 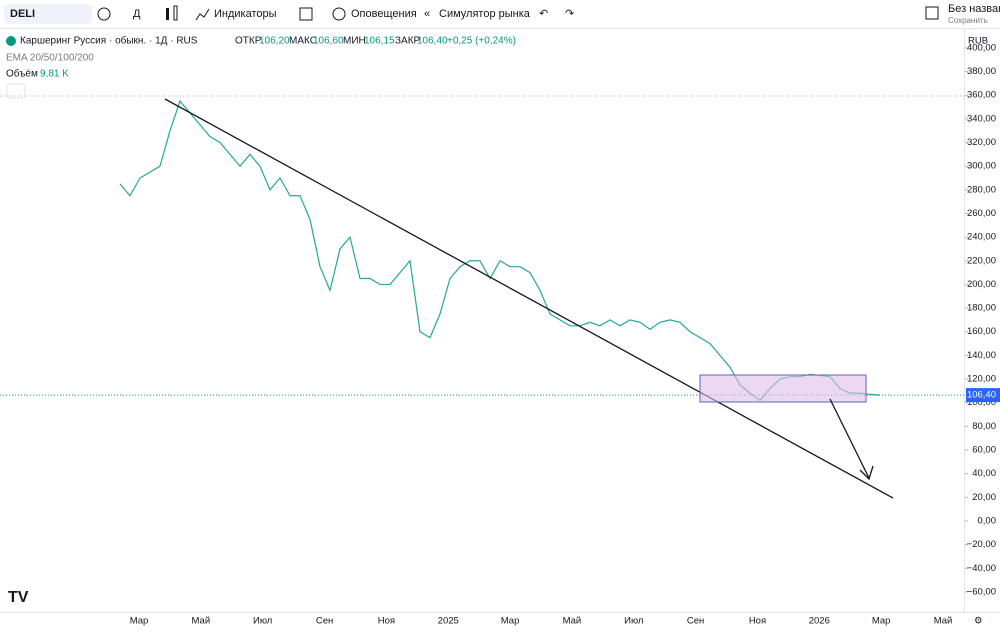 What do you see at coordinates (379, 41) in the screenshot?
I see `low: 106,15` at bounding box center [379, 41].